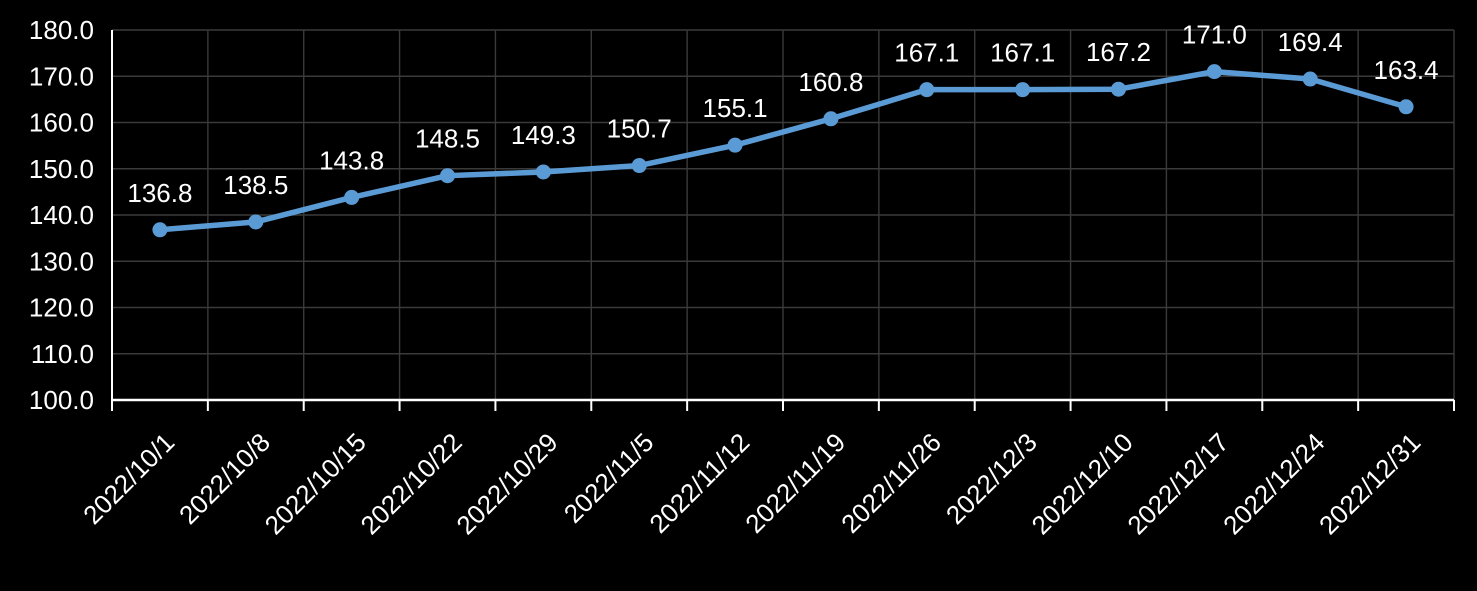 This screenshot has width=1477, height=591. Describe the element at coordinates (1406, 70) in the screenshot. I see `data-point-label: 163.4` at that location.